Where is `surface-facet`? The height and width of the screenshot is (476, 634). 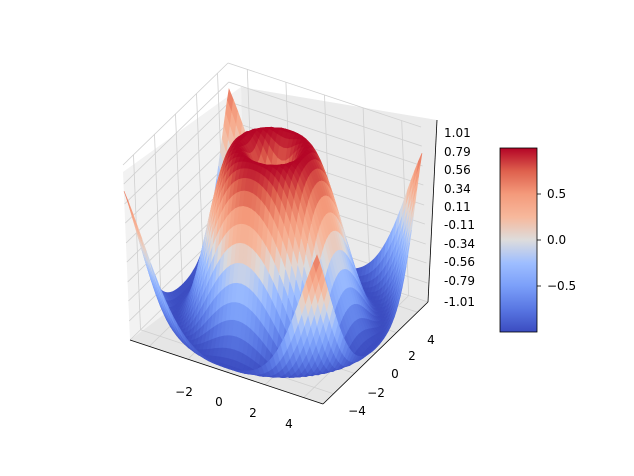 surface-facet is located at coordinates (316, 263).